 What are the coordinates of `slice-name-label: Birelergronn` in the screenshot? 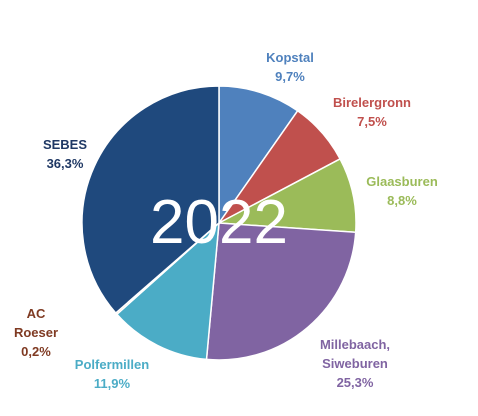 It's located at (372, 102).